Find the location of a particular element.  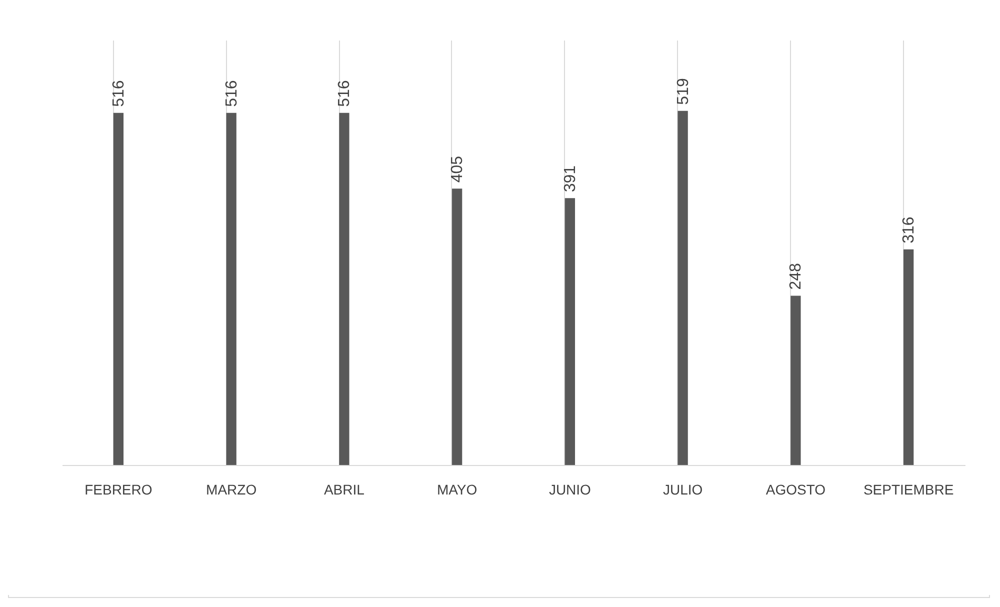

data-label: 391 is located at coordinates (570, 178).